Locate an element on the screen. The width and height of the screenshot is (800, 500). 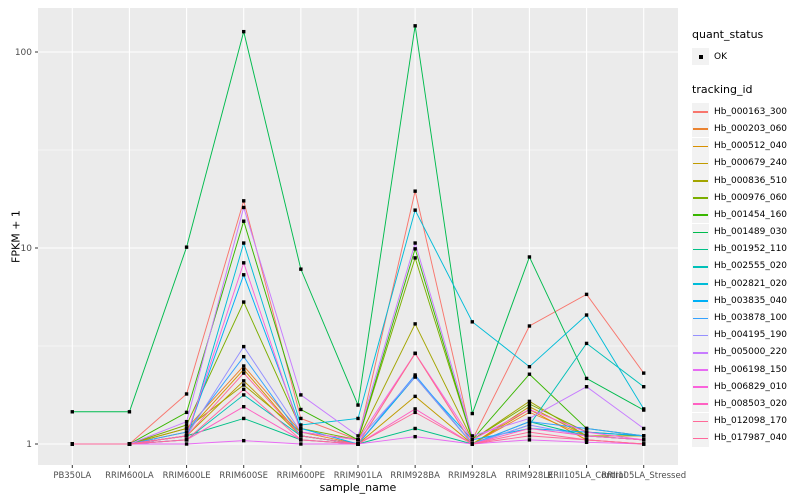
legend-item-label: Hb_000976_060 is located at coordinates (751, 197).